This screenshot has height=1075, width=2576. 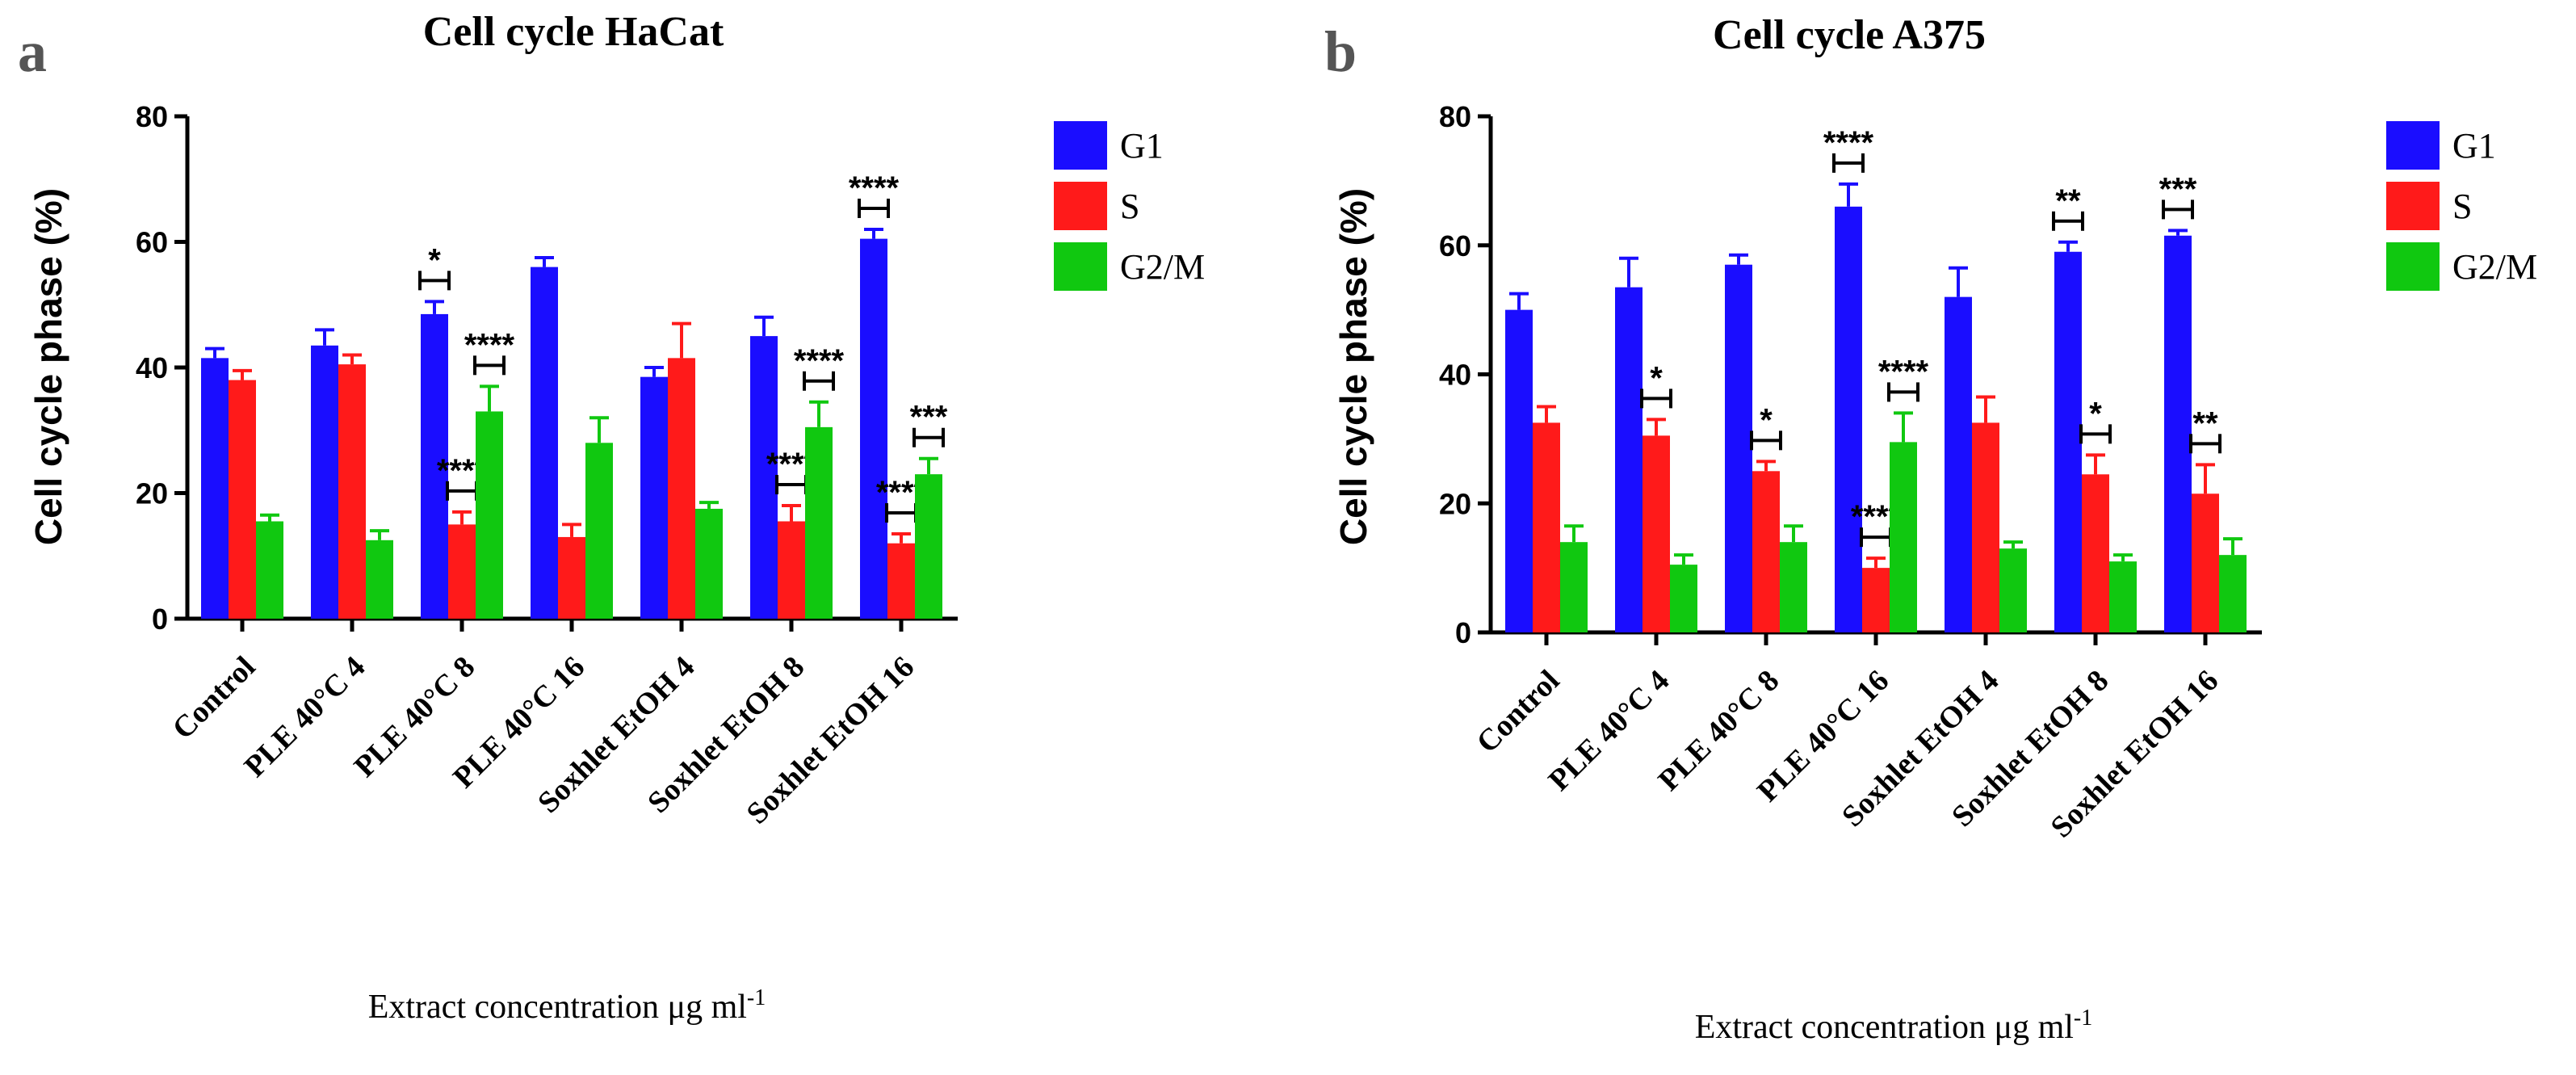 I want to click on panel-b-xlabel: Extract concentration μg ml-1, so click(x=1894, y=1026).